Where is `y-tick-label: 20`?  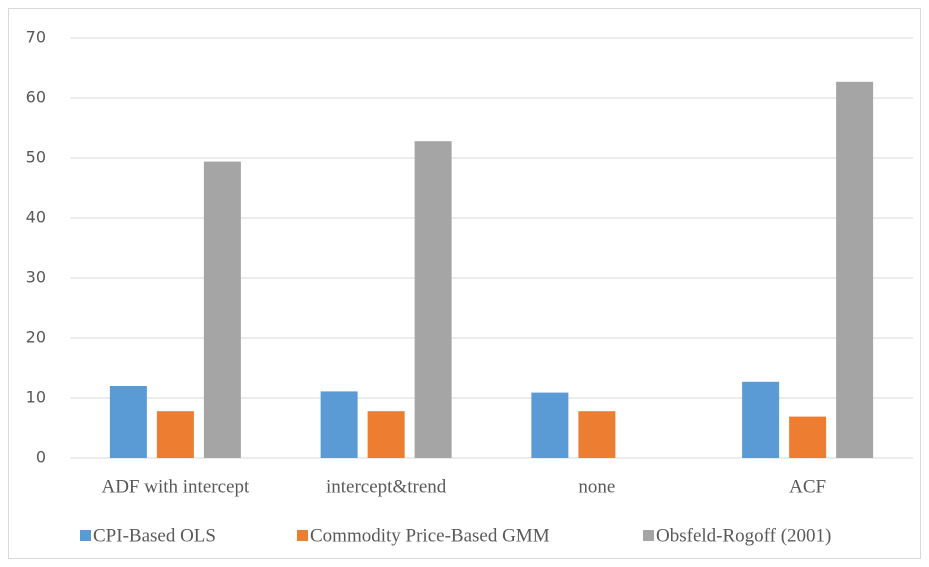
y-tick-label: 20 is located at coordinates (36, 337).